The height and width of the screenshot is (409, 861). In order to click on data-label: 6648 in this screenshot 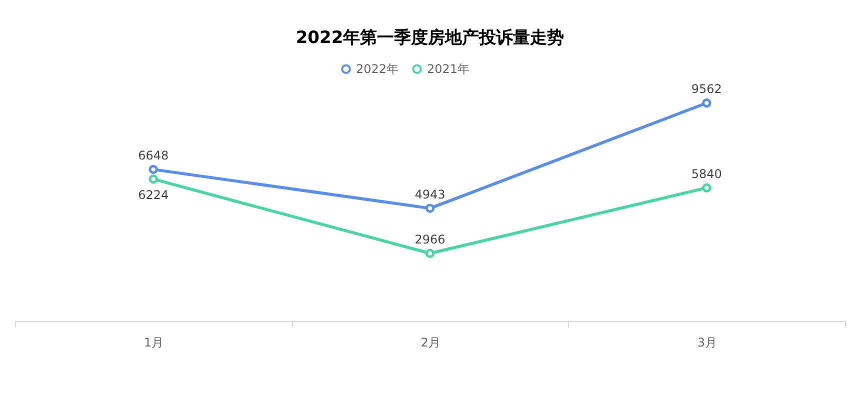, I will do `click(153, 155)`.